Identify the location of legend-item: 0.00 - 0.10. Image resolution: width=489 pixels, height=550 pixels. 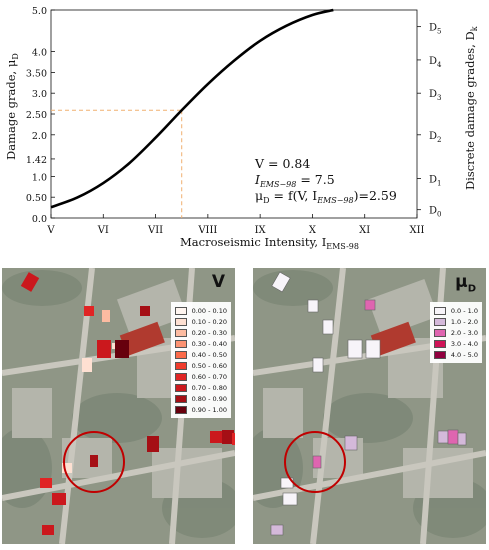
(200, 310).